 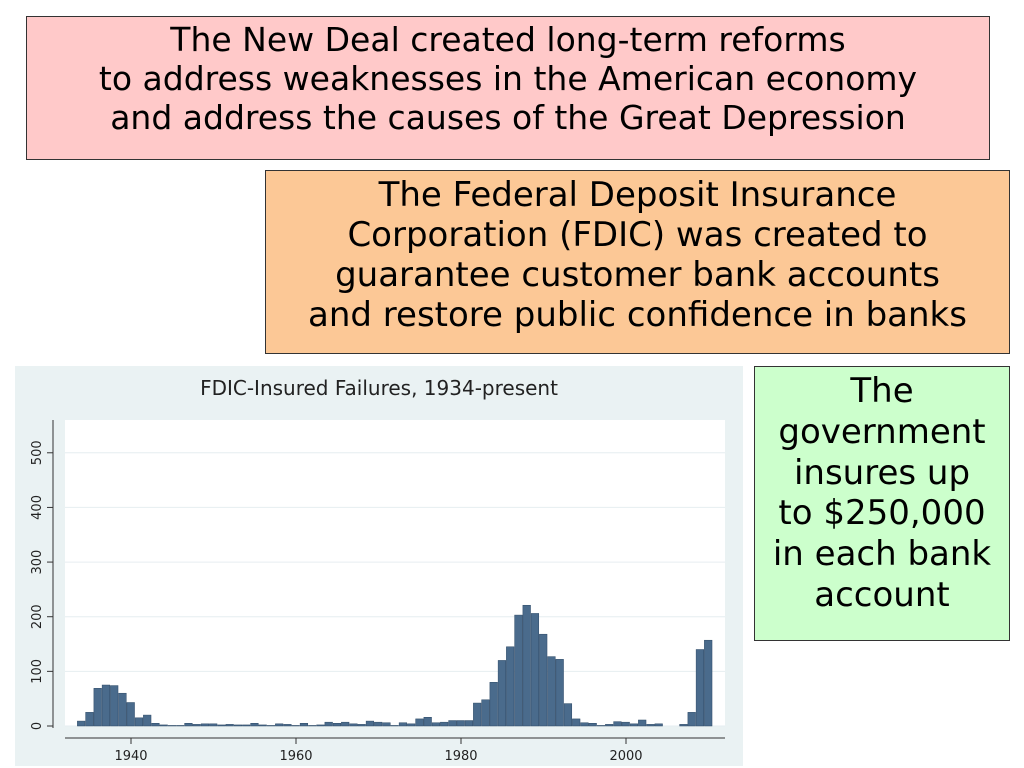 What do you see at coordinates (625, 756) in the screenshot?
I see `x-tick-label-2000: 2000` at bounding box center [625, 756].